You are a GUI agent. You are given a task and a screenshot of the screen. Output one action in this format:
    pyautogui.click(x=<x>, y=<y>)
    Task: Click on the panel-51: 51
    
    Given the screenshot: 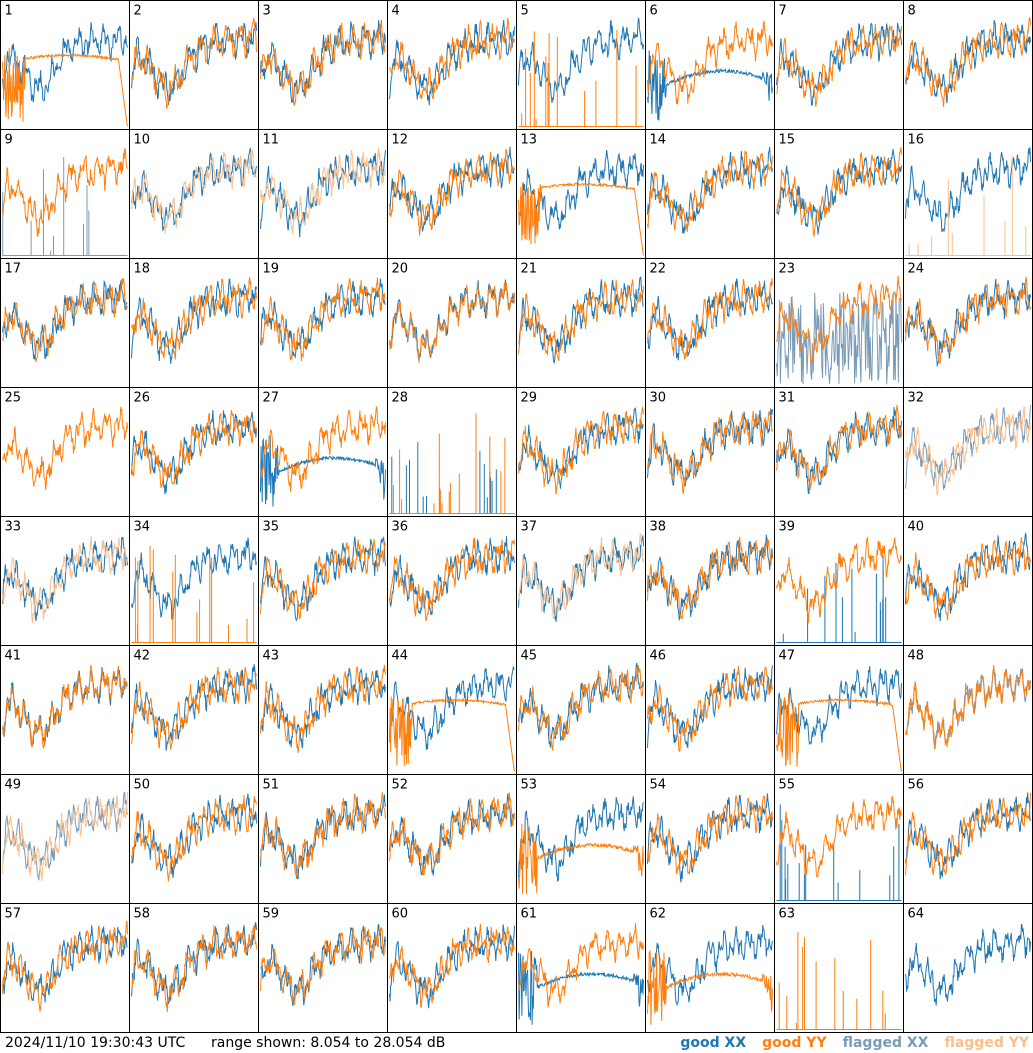 What is the action you would take?
    pyautogui.click(x=323, y=839)
    